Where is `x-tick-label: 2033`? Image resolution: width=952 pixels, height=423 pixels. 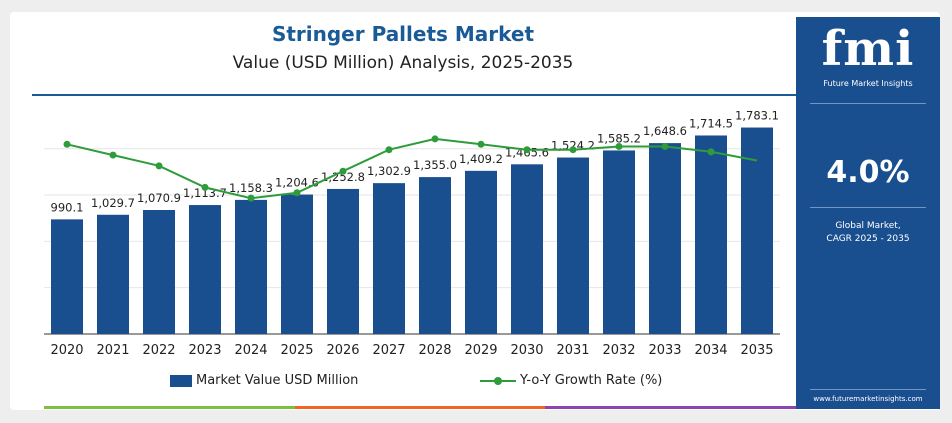
x-tick-label: 2033 is located at coordinates (664, 350).